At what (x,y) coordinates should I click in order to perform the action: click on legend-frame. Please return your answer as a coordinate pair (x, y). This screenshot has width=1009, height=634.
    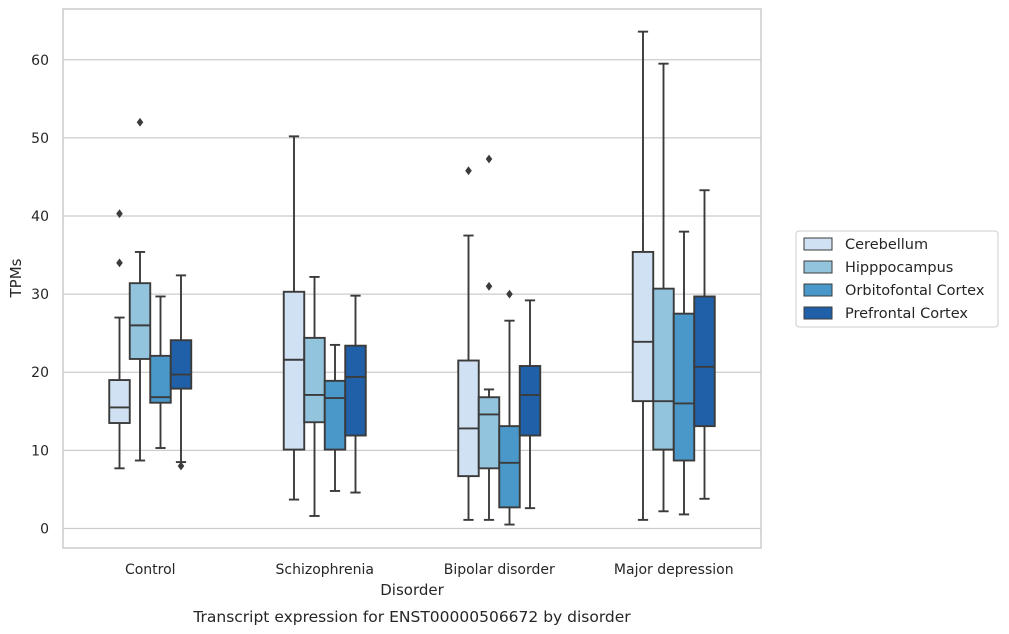
    Looking at the image, I should click on (897, 279).